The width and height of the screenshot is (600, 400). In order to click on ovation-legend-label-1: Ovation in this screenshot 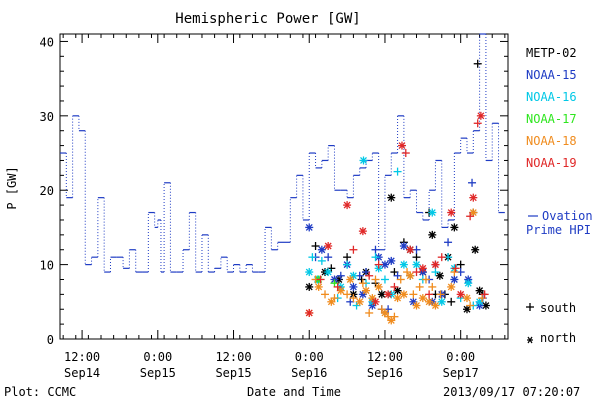, I will do `click(567, 216)`.